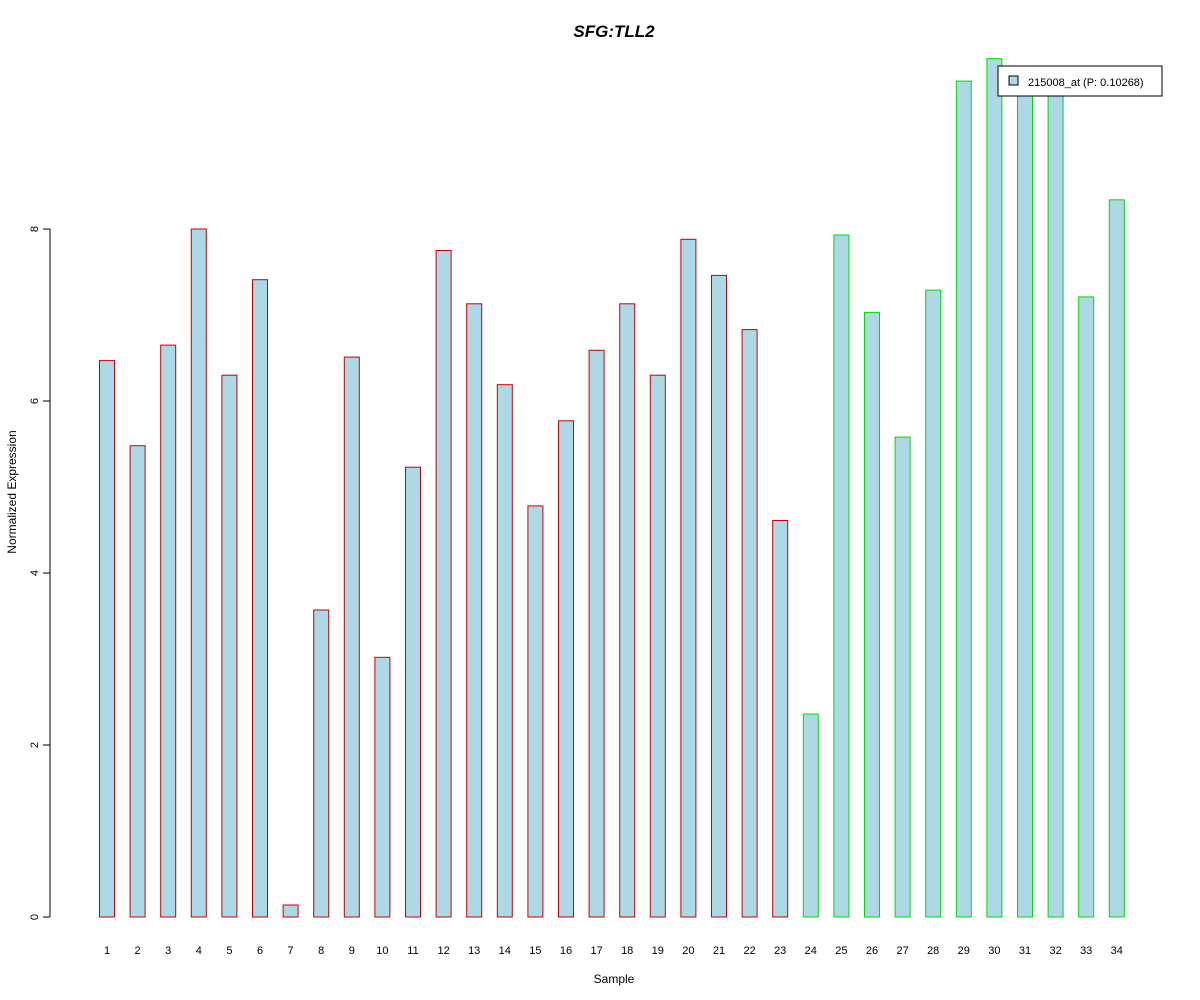 This screenshot has height=1000, width=1200. I want to click on x-tick-label: 8, so click(321, 951).